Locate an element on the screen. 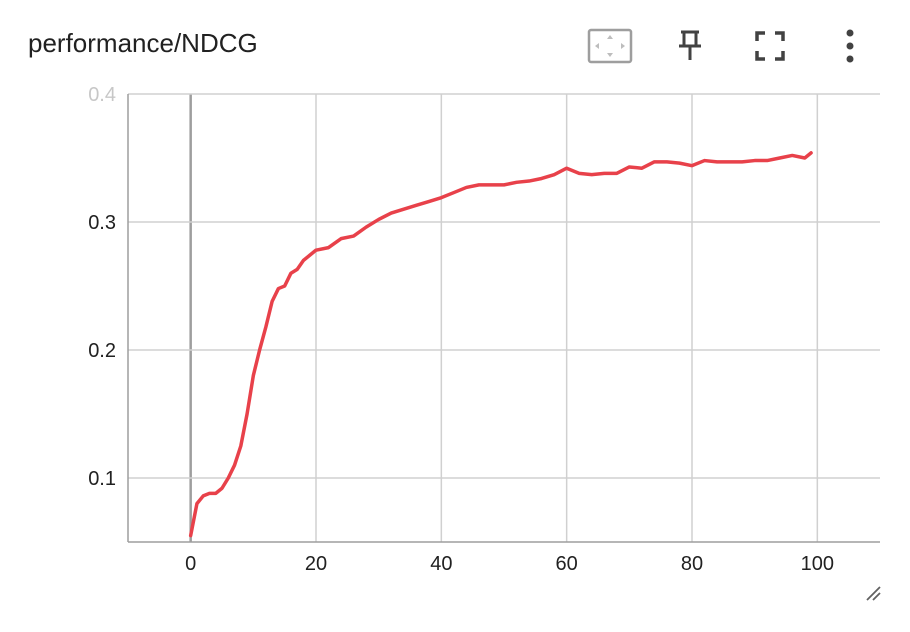 This screenshot has width=910, height=632. y-tick-label-2: 0.3 is located at coordinates (102, 223).